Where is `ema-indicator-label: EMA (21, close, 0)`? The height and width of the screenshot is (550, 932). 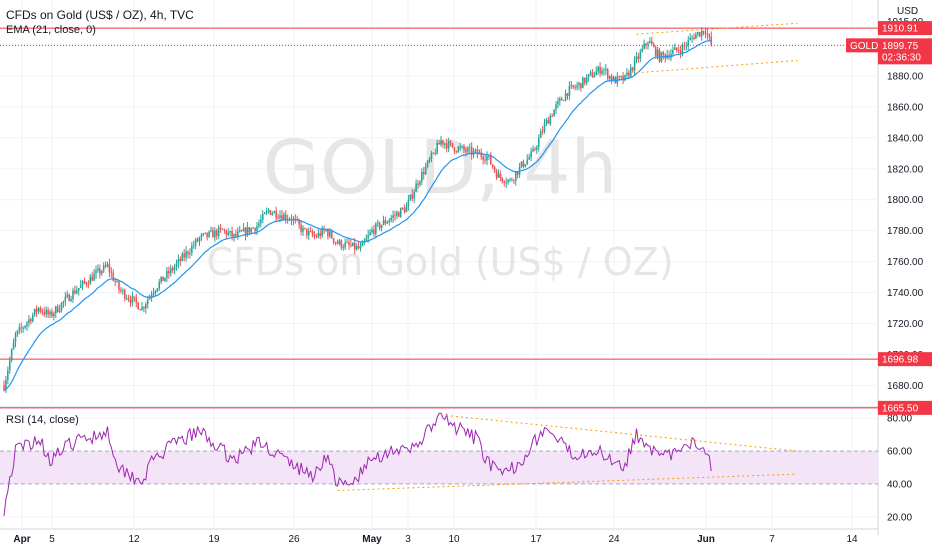
ema-indicator-label: EMA (21, close, 0) is located at coordinates (51, 30).